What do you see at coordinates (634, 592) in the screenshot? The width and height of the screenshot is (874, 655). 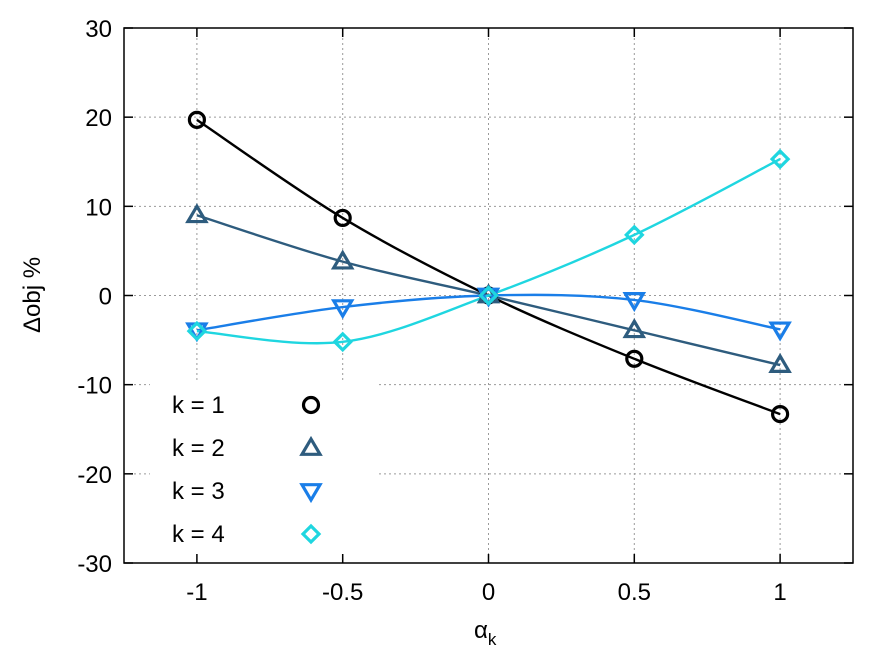 I see `x-tick-label: 0.5` at bounding box center [634, 592].